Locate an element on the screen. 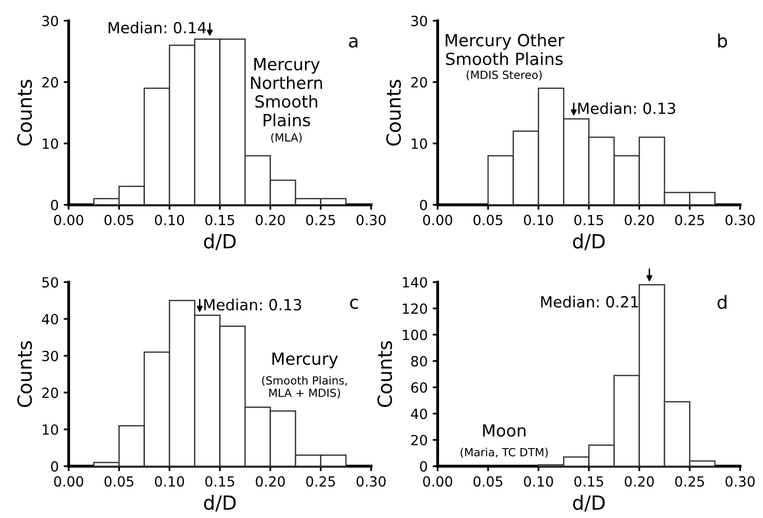 This screenshot has width=763, height=518. annotation: a is located at coordinates (353, 42).